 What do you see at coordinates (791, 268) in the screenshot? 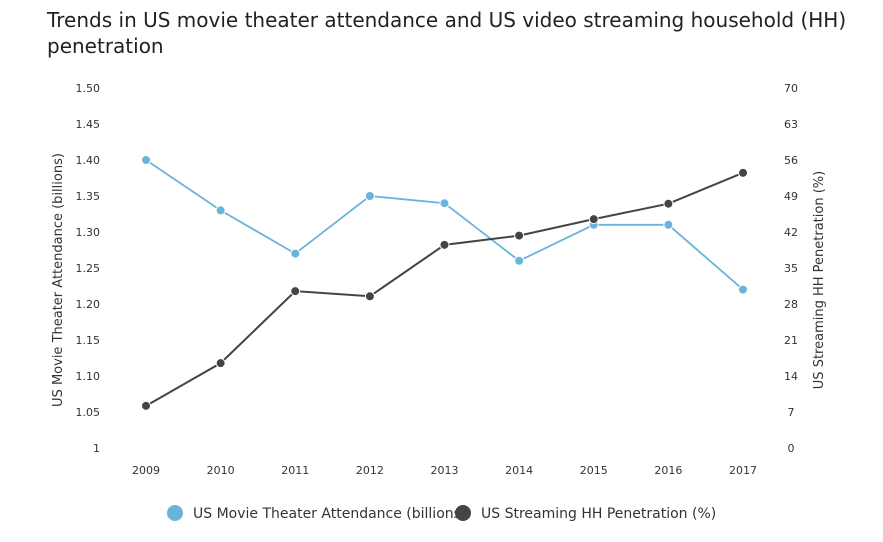
I see `y-right-tick-label: 35` at bounding box center [791, 268].